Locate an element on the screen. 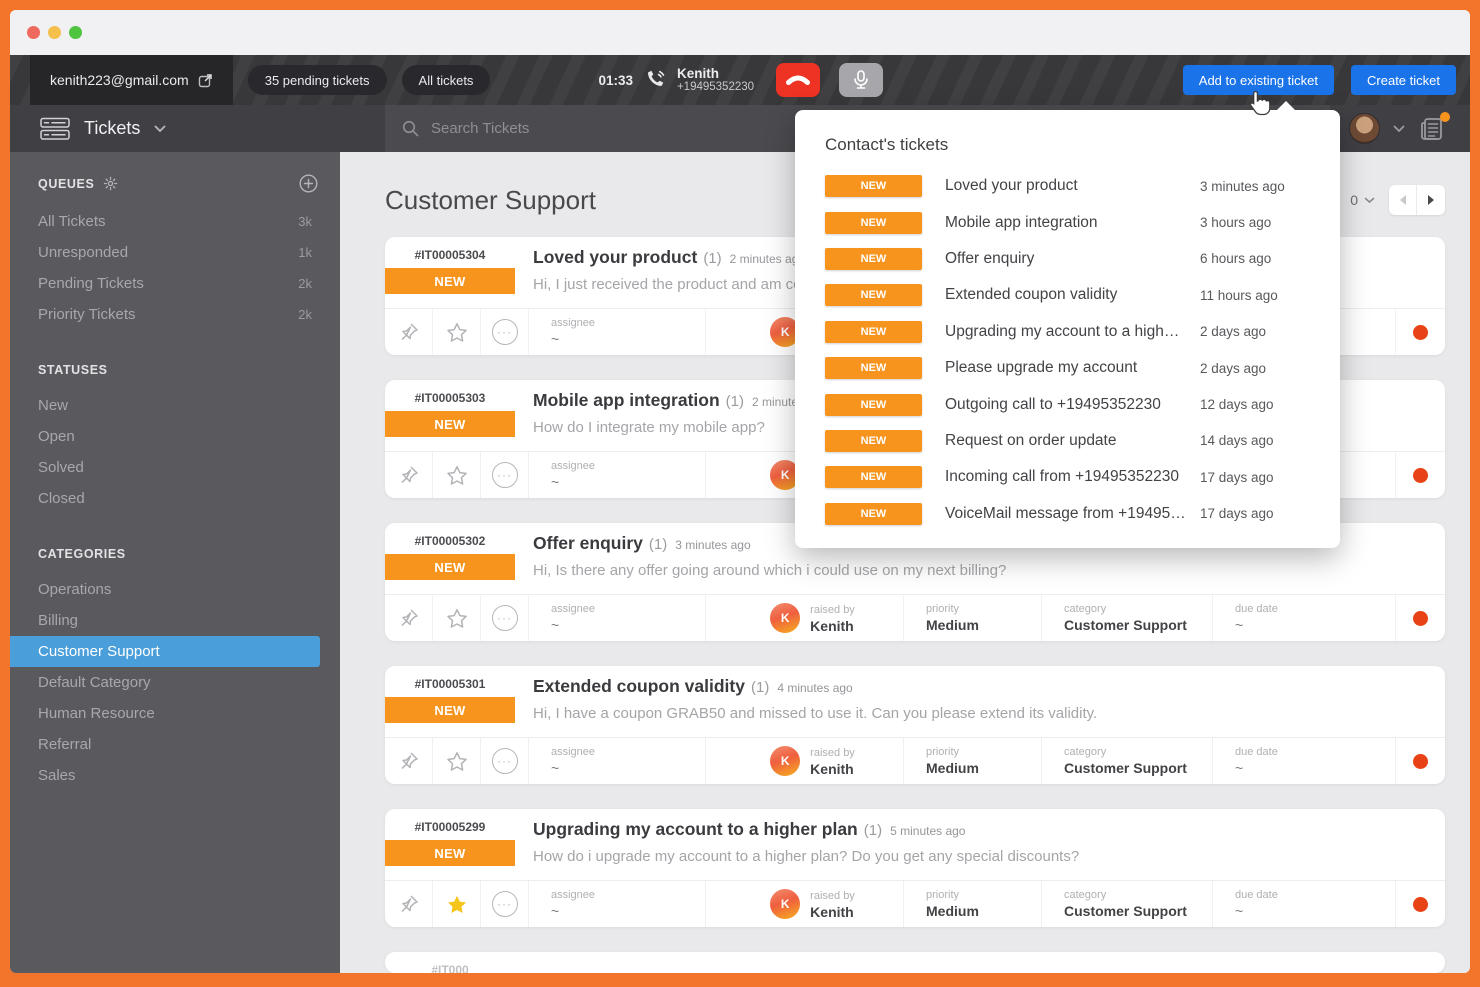  sidebar-item-new: New is located at coordinates (175, 405).